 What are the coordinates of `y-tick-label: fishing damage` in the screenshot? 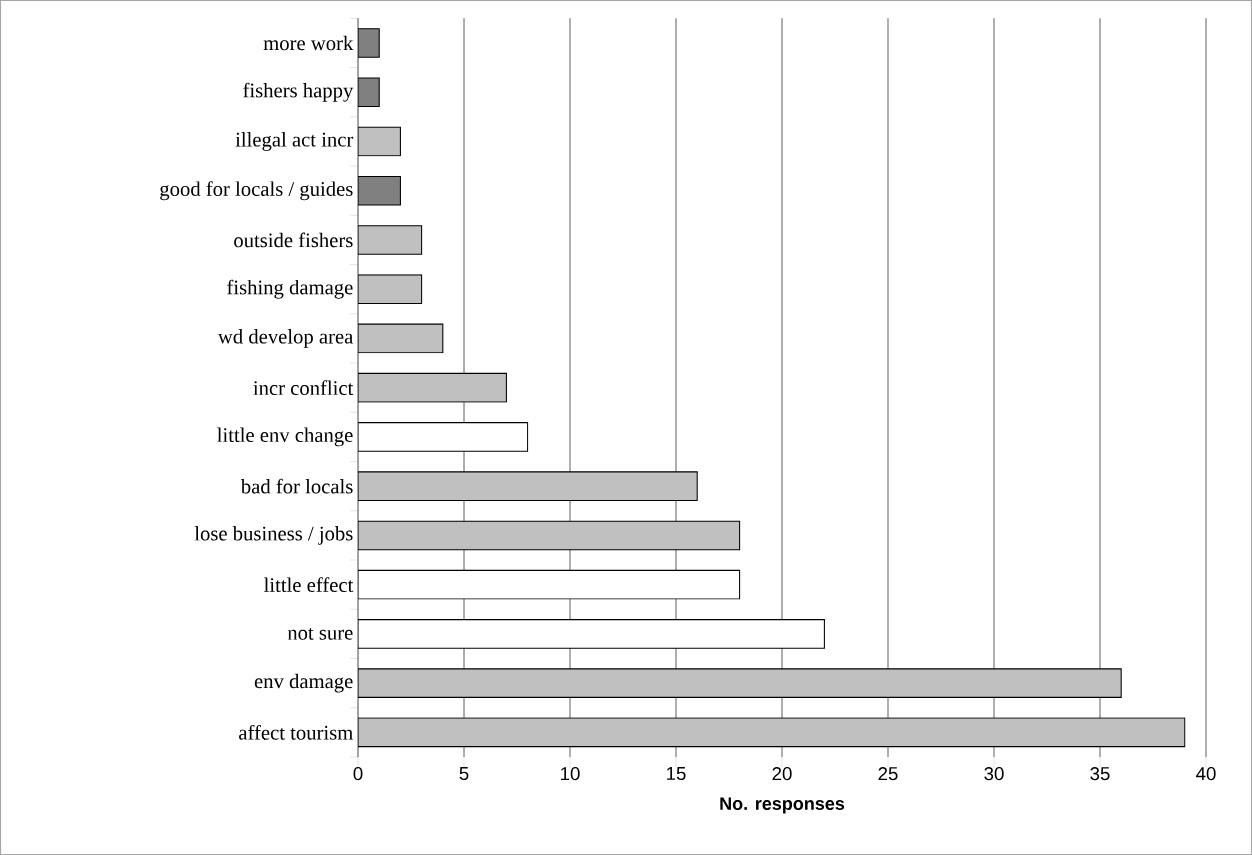 It's located at (290, 289).